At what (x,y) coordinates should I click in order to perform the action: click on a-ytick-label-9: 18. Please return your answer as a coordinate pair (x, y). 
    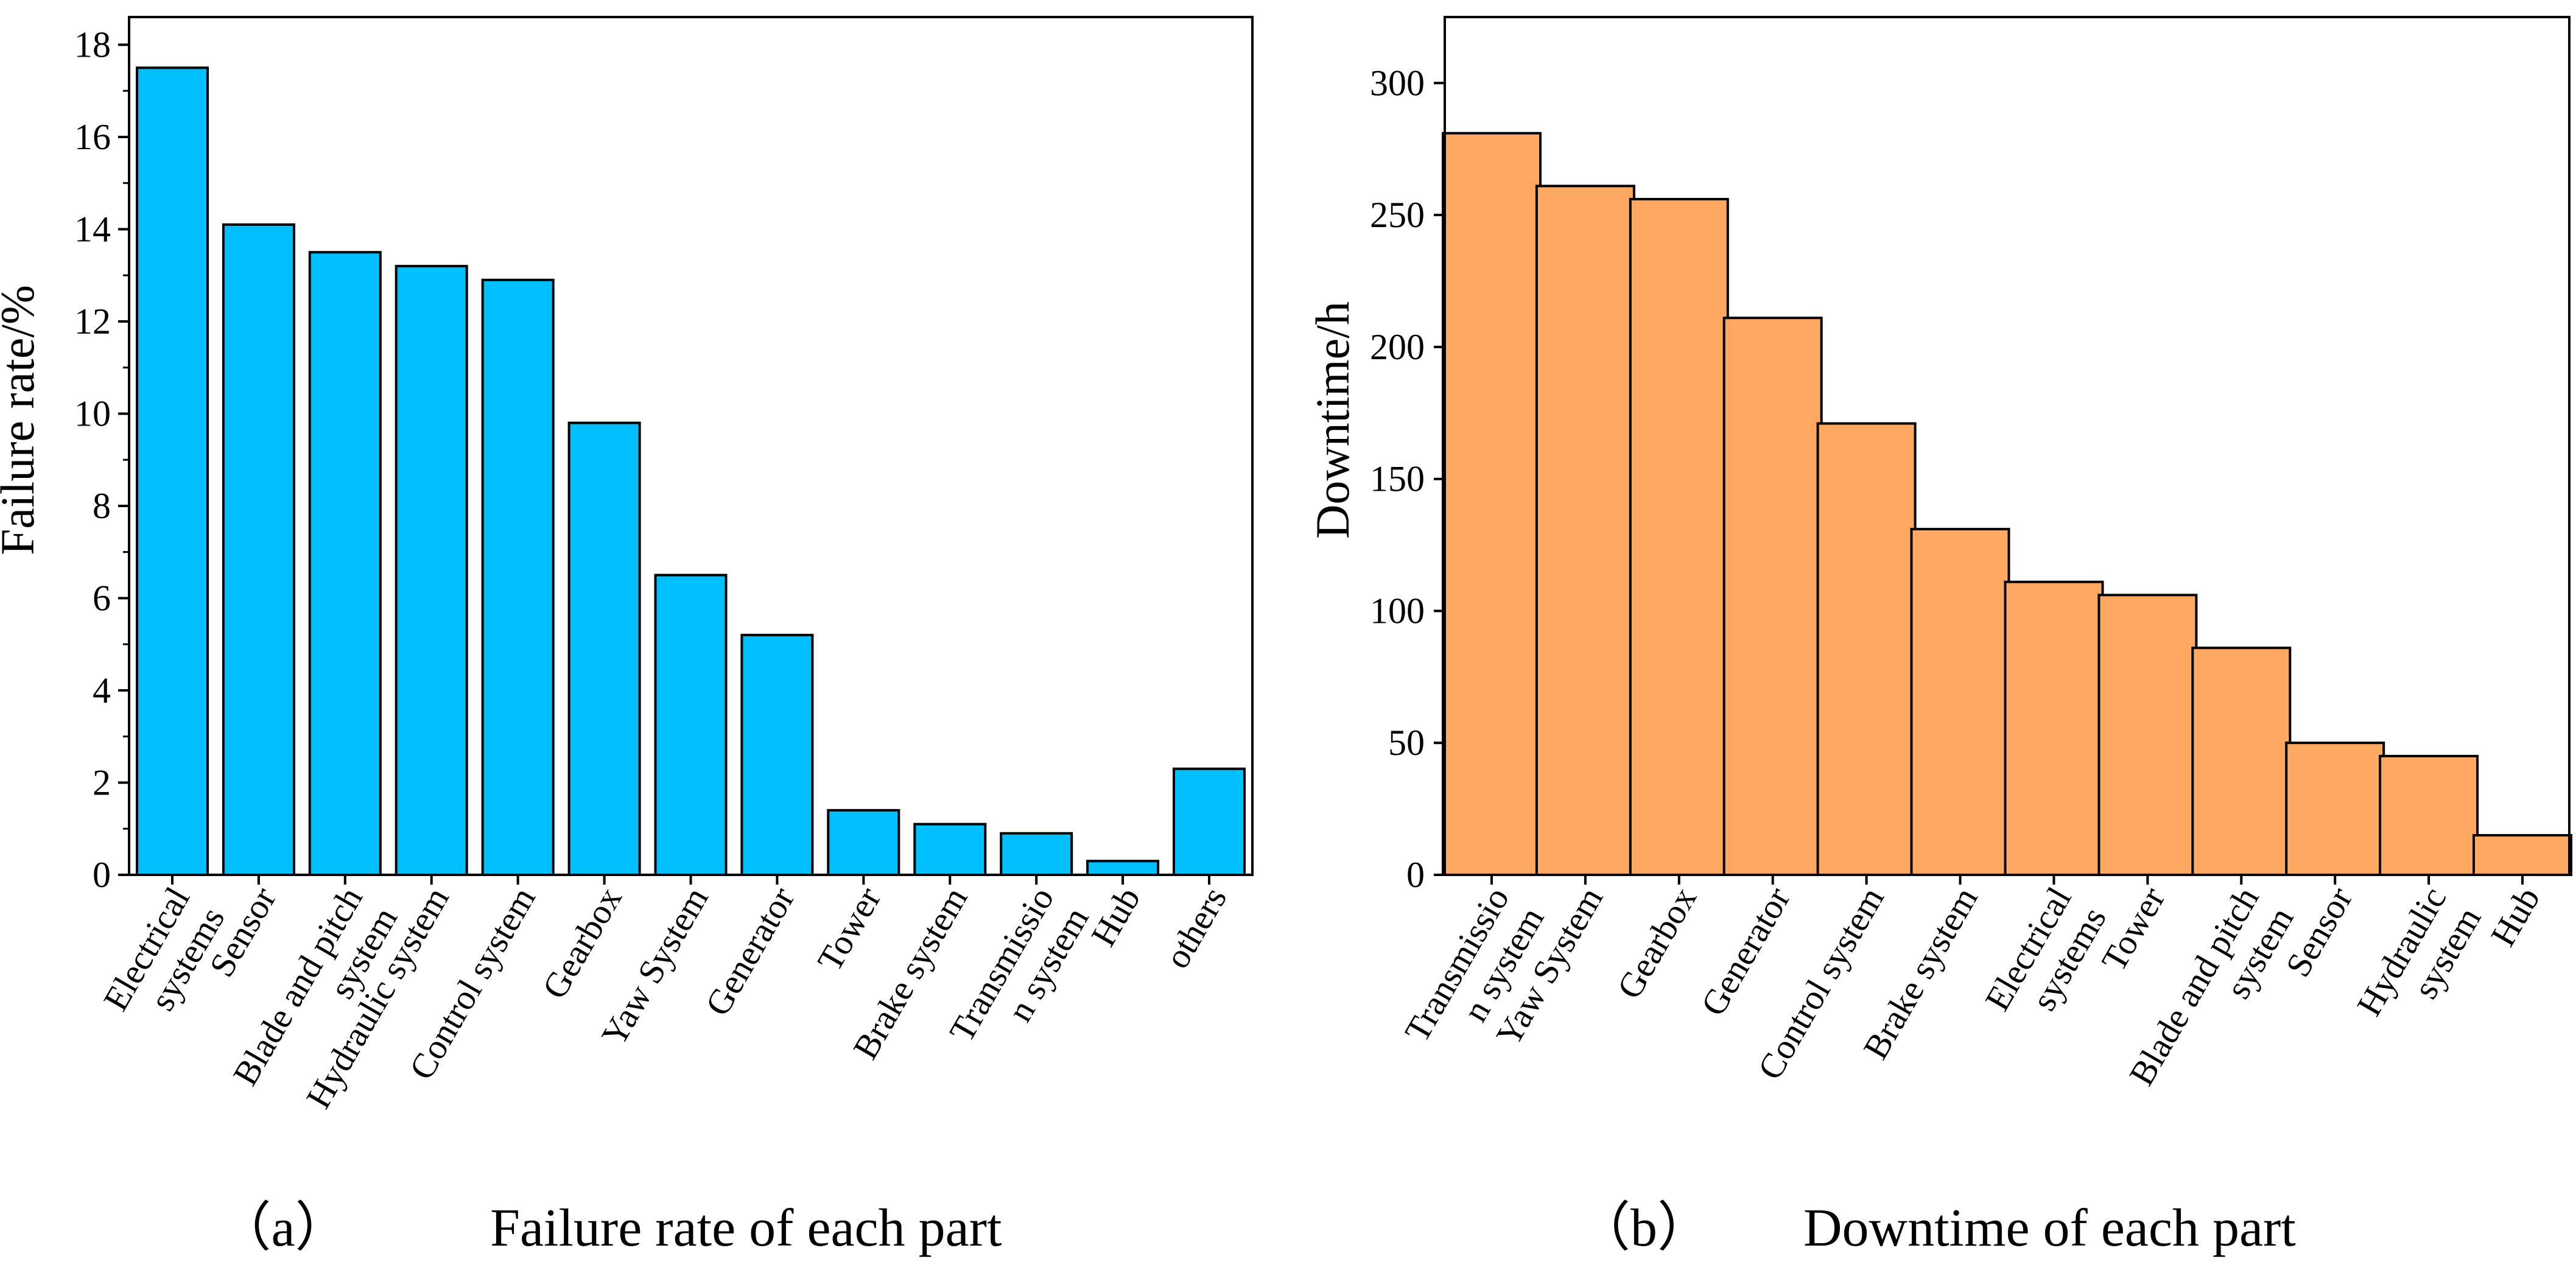
    Looking at the image, I should click on (92, 45).